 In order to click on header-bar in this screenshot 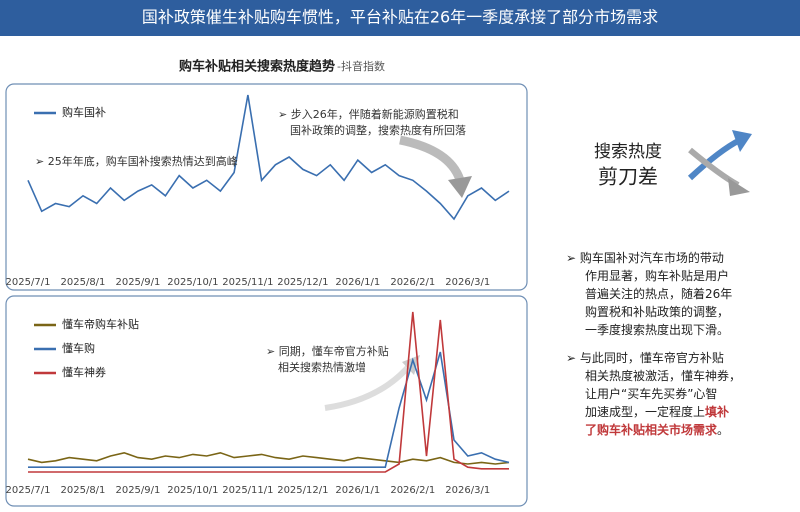, I will do `click(400, 18)`.